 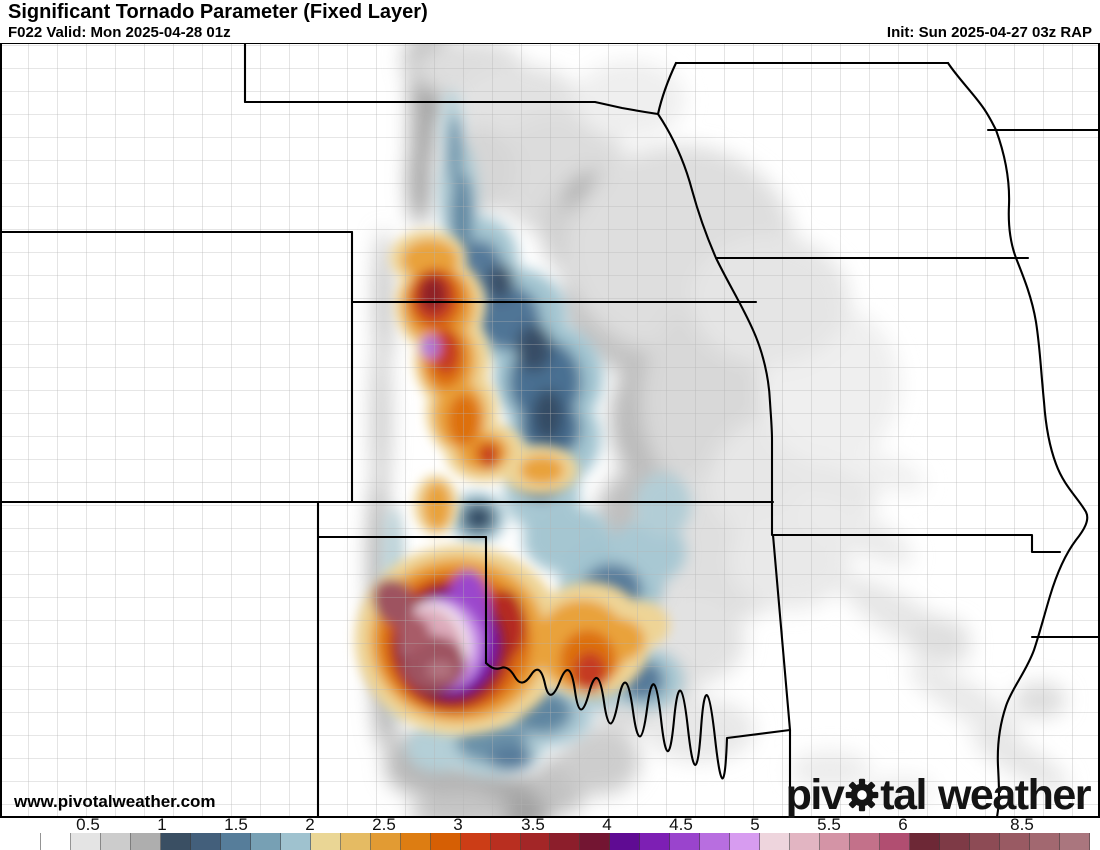 What do you see at coordinates (236, 824) in the screenshot?
I see `colorbar-label: 1.5` at bounding box center [236, 824].